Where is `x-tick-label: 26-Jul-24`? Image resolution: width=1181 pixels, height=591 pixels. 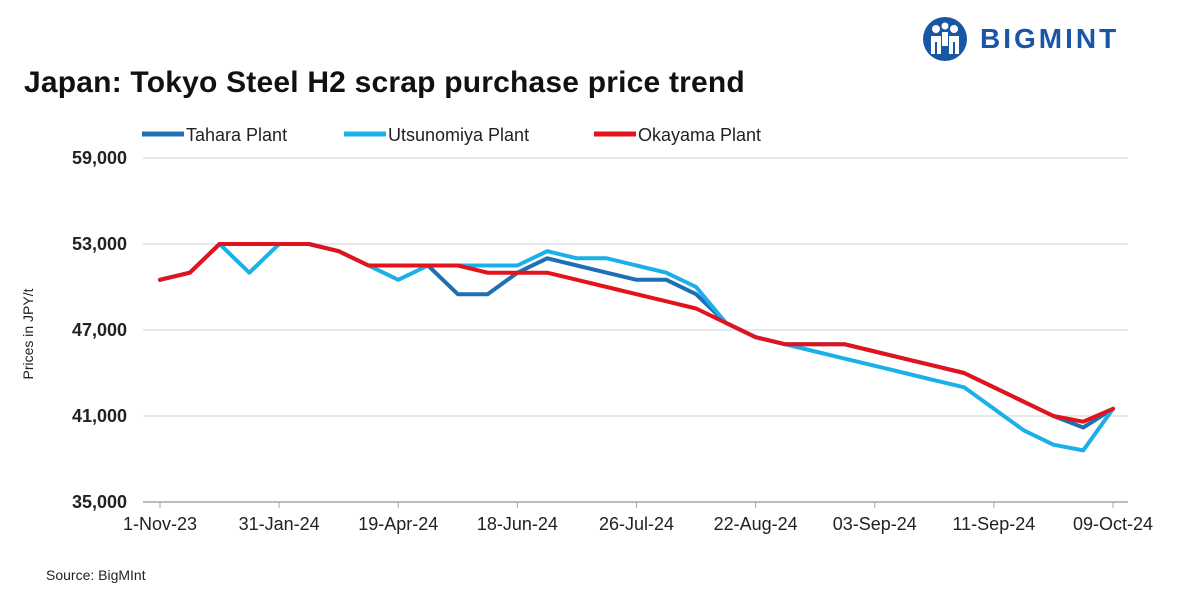 x-tick-label: 26-Jul-24 is located at coordinates (636, 524).